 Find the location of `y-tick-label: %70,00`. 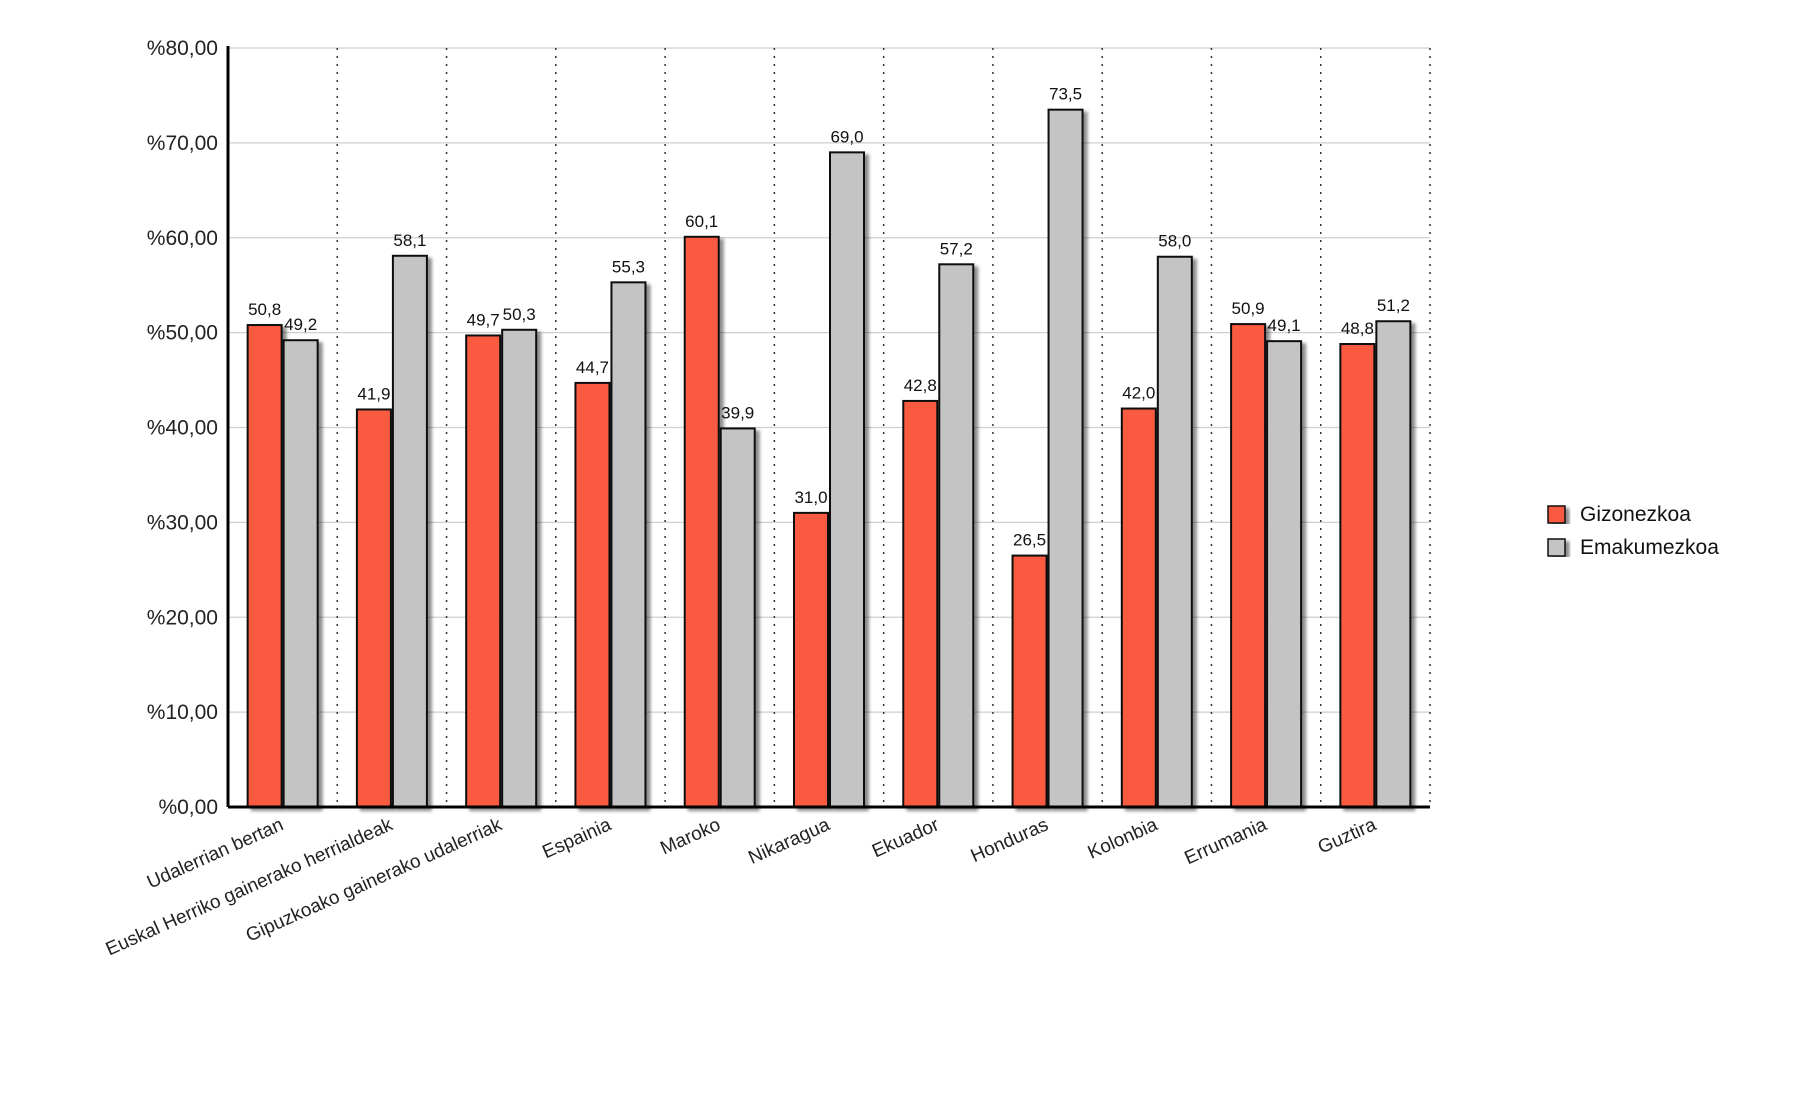

y-tick-label: %70,00 is located at coordinates (182, 143).